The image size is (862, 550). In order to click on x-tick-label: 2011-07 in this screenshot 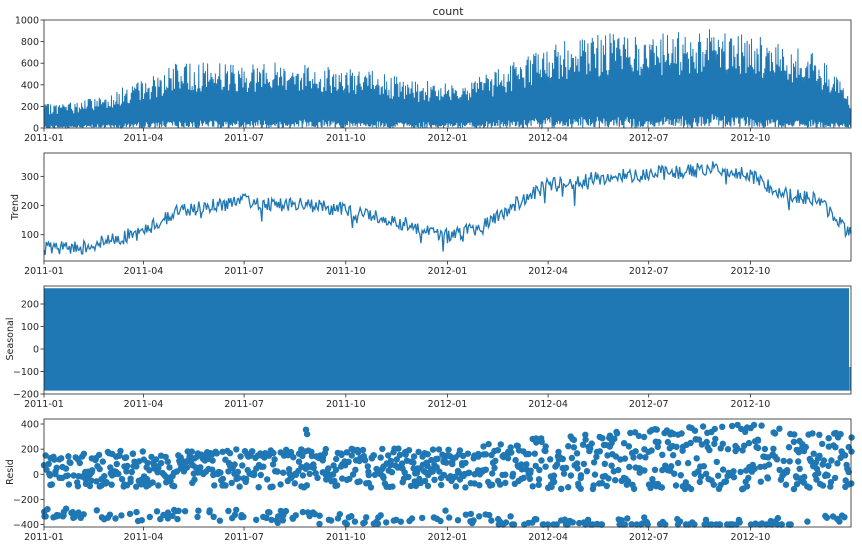, I will do `click(244, 271)`.